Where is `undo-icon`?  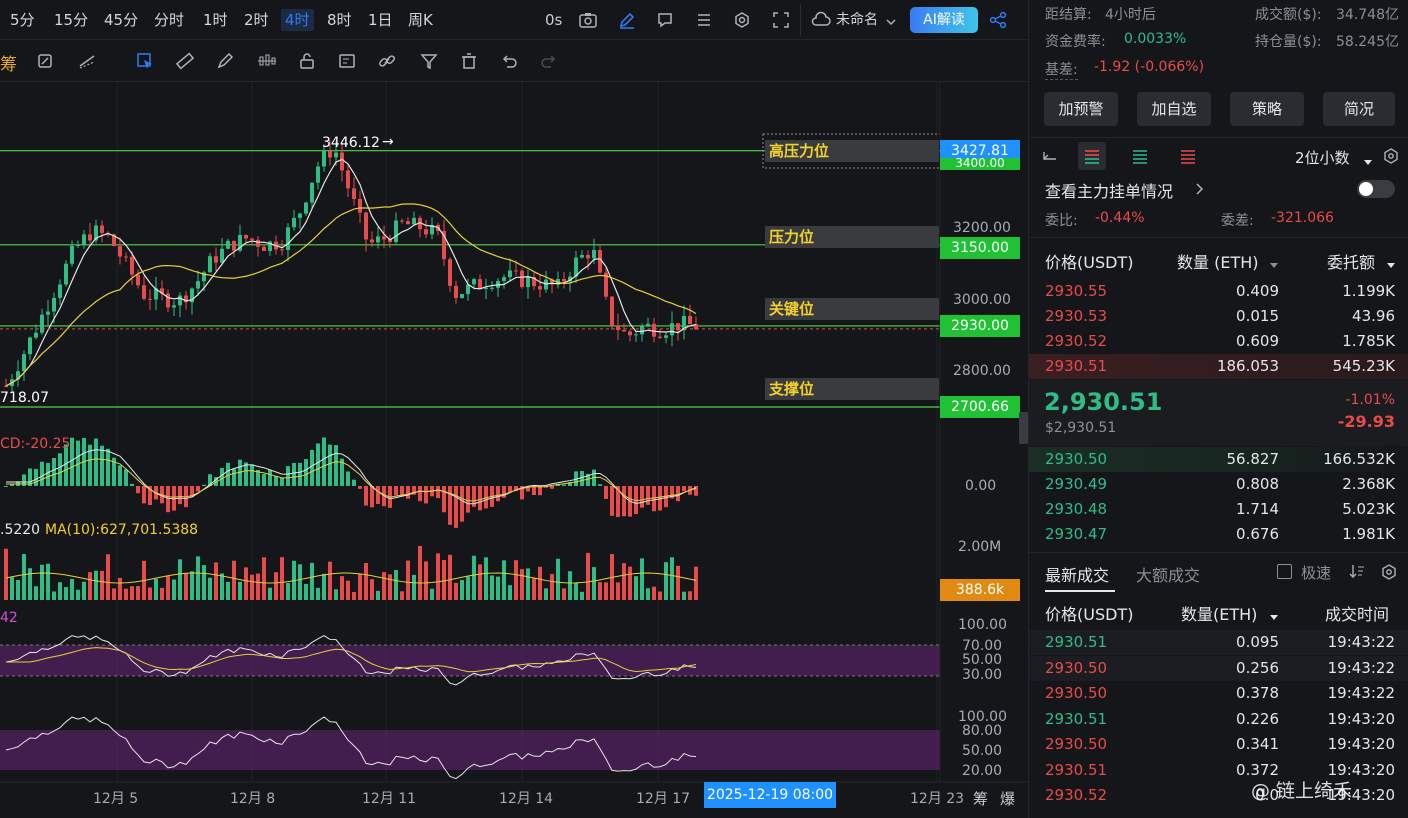 undo-icon is located at coordinates (509, 61).